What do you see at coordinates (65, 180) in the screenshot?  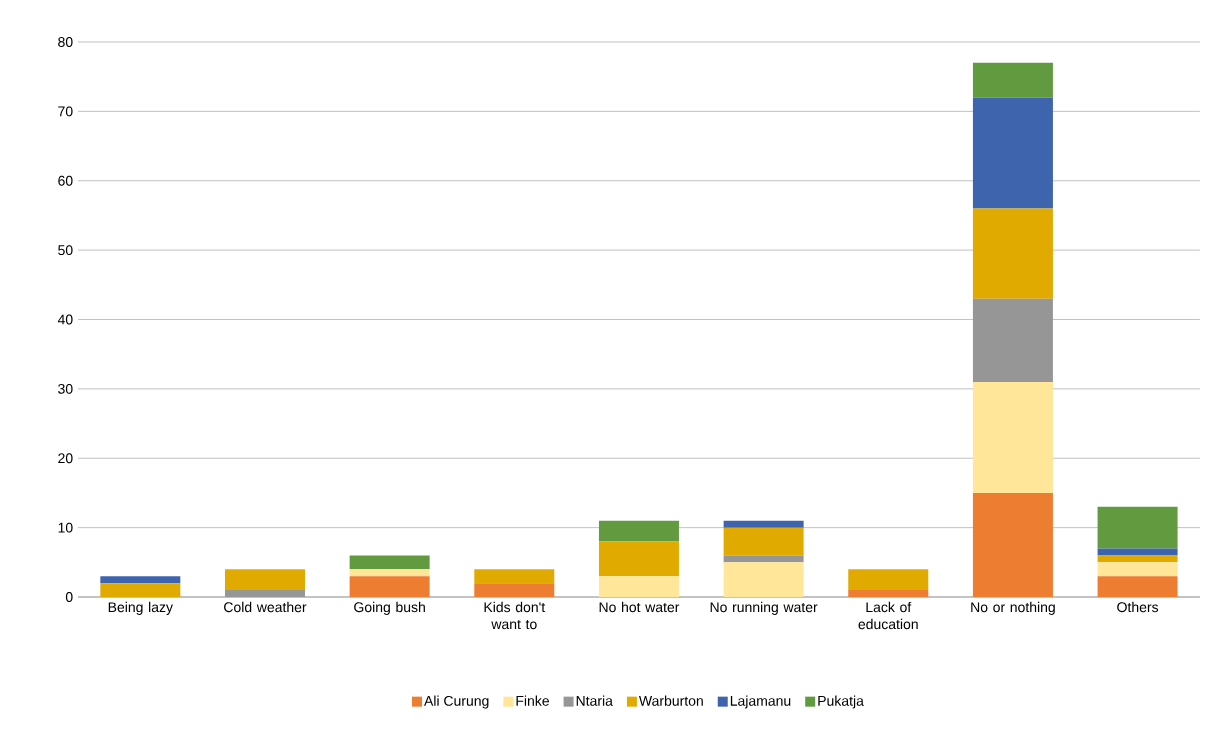 I see `y-tick-label: 60` at bounding box center [65, 180].